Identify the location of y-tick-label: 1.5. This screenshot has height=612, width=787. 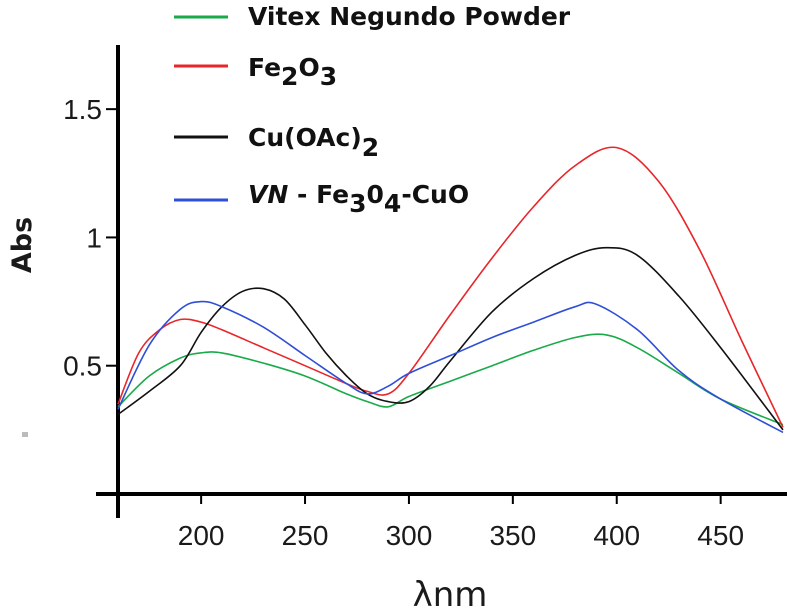
(82, 109).